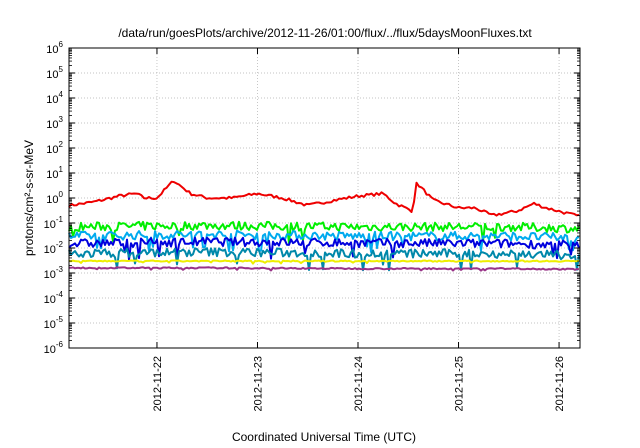 The image size is (640, 448). I want to click on y-axis-label: protons/cm²-s-sr-MeV, so click(29, 198).